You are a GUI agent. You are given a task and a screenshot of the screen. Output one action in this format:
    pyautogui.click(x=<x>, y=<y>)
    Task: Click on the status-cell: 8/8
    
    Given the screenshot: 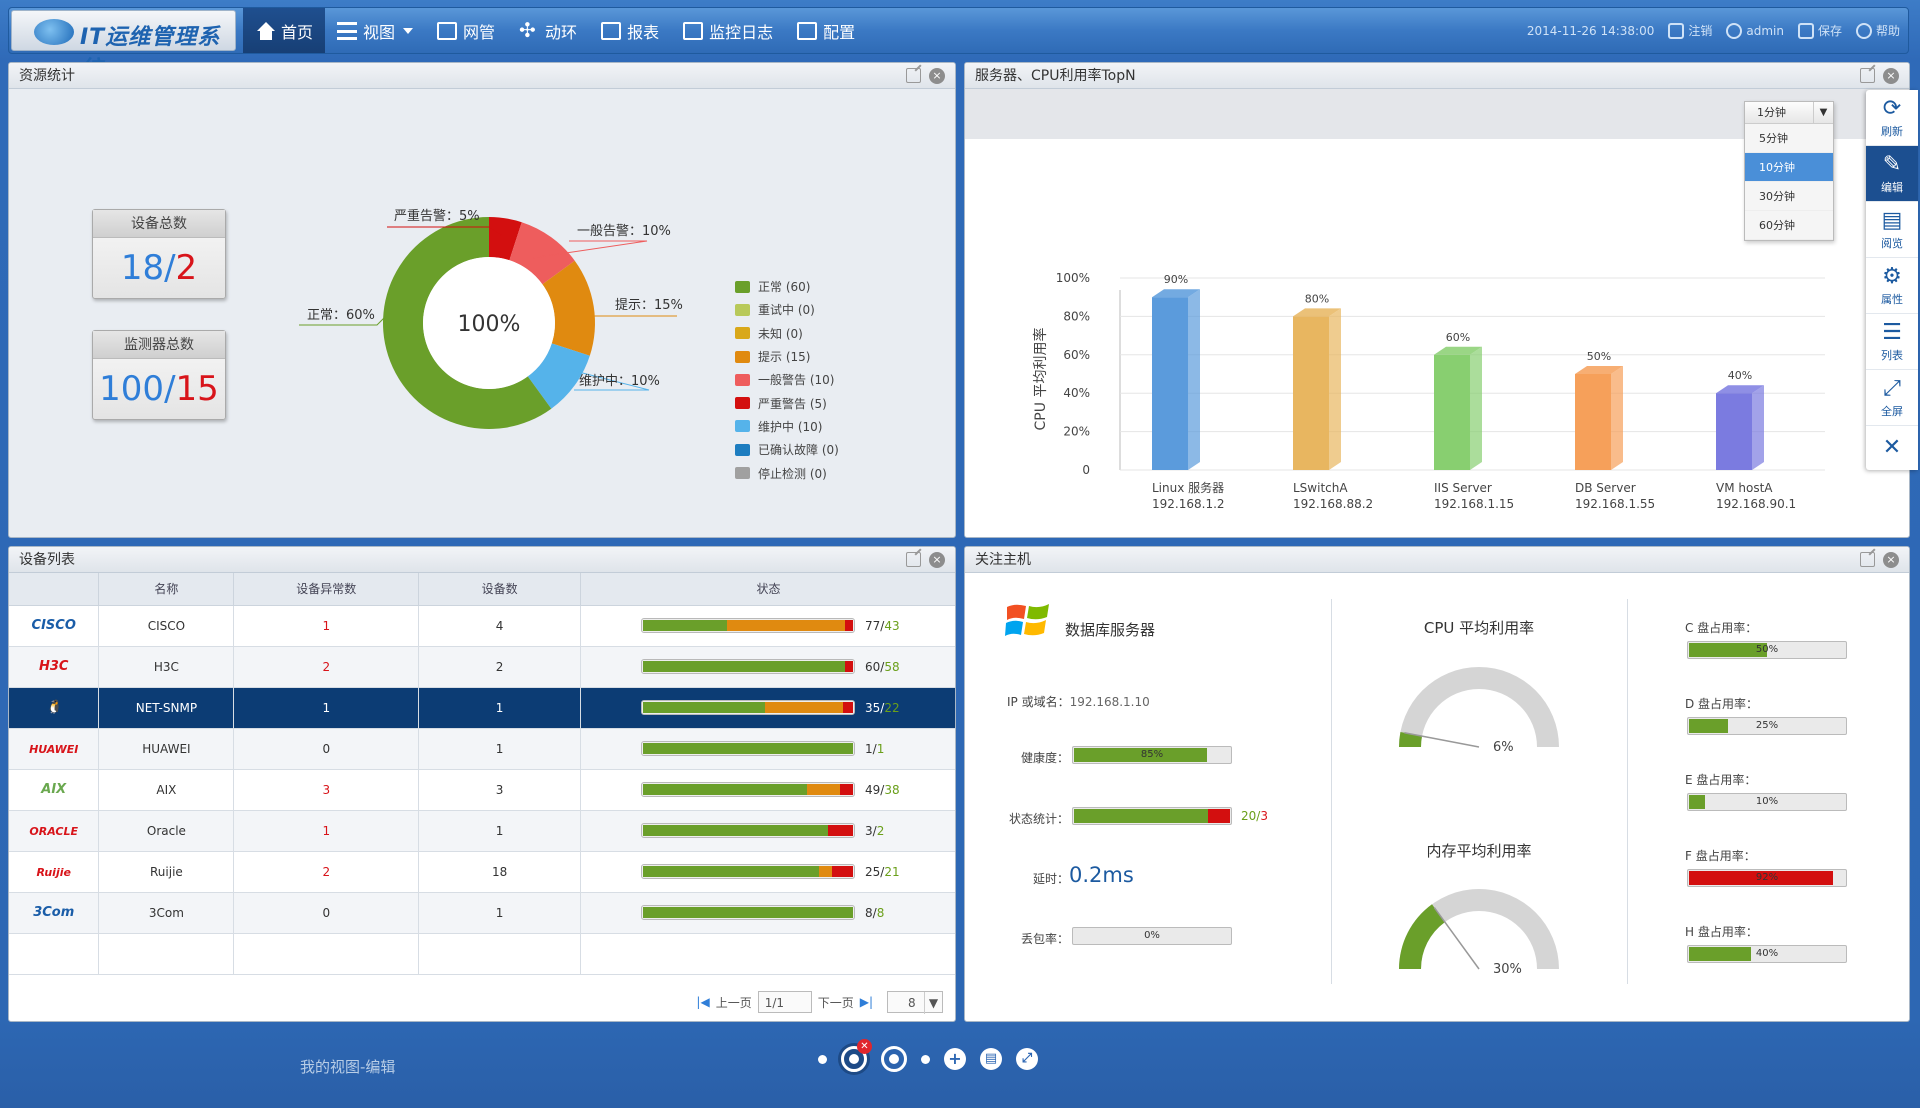 What is the action you would take?
    pyautogui.click(x=767, y=913)
    